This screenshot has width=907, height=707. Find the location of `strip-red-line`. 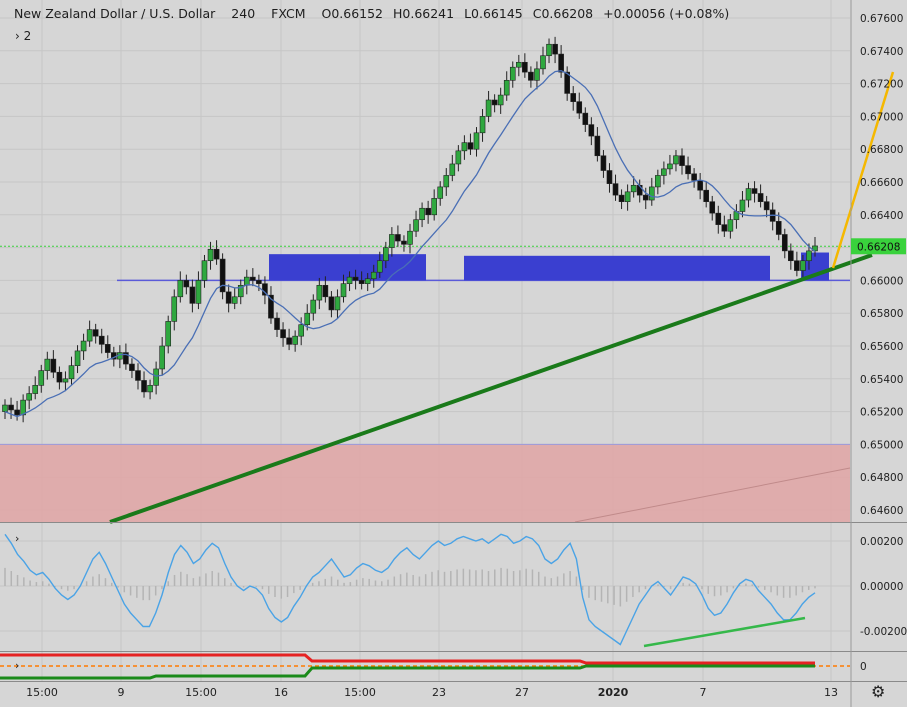

strip-red-line is located at coordinates (407, 659).